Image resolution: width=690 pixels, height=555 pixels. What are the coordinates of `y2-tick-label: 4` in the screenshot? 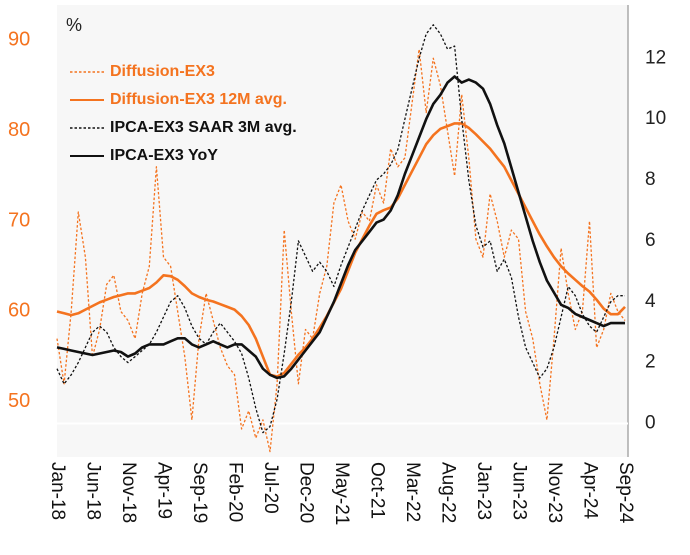 It's located at (650, 301).